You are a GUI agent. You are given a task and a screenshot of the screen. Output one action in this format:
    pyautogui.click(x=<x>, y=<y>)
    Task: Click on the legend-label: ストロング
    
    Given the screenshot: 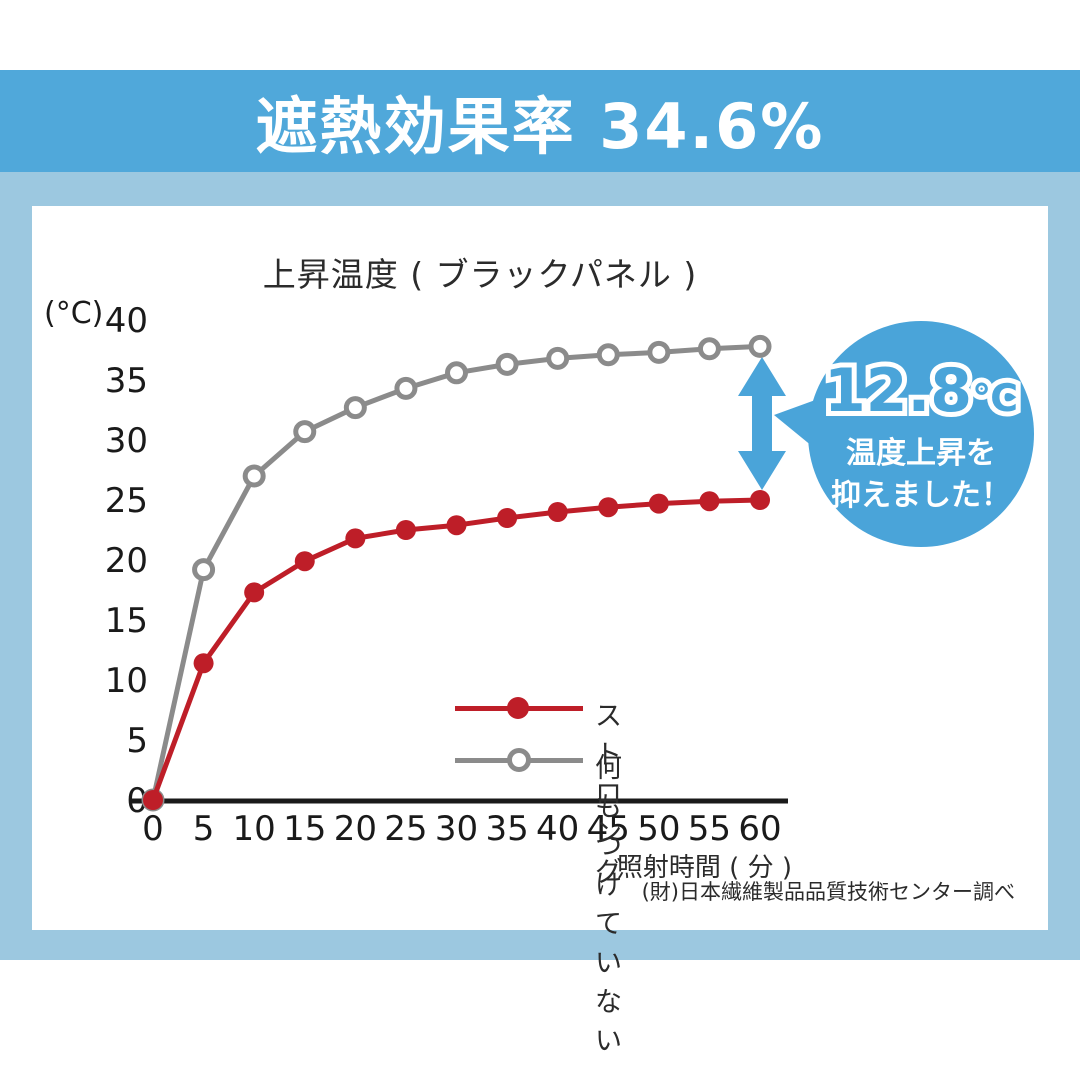 What is the action you would take?
    pyautogui.click(x=608, y=794)
    